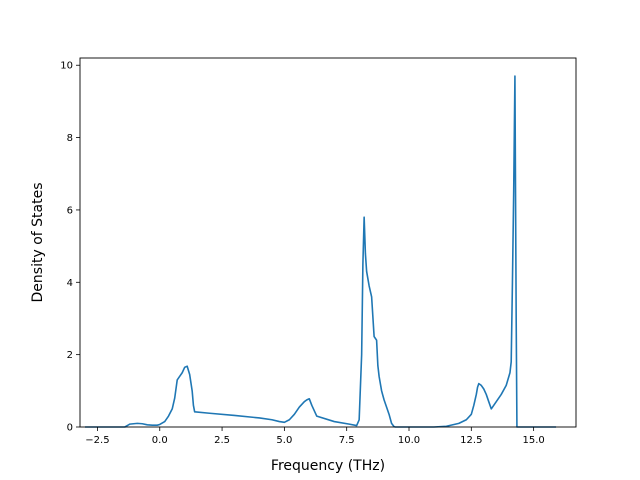 The width and height of the screenshot is (640, 480). What do you see at coordinates (70, 283) in the screenshot?
I see `y-tick-label: 4` at bounding box center [70, 283].